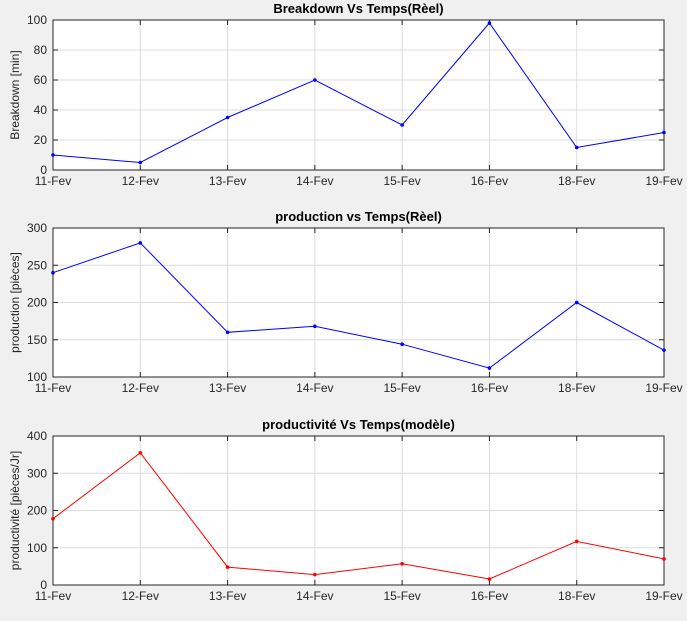 The height and width of the screenshot is (621, 687). What do you see at coordinates (37, 436) in the screenshot?
I see `y-tick-label: 400` at bounding box center [37, 436].